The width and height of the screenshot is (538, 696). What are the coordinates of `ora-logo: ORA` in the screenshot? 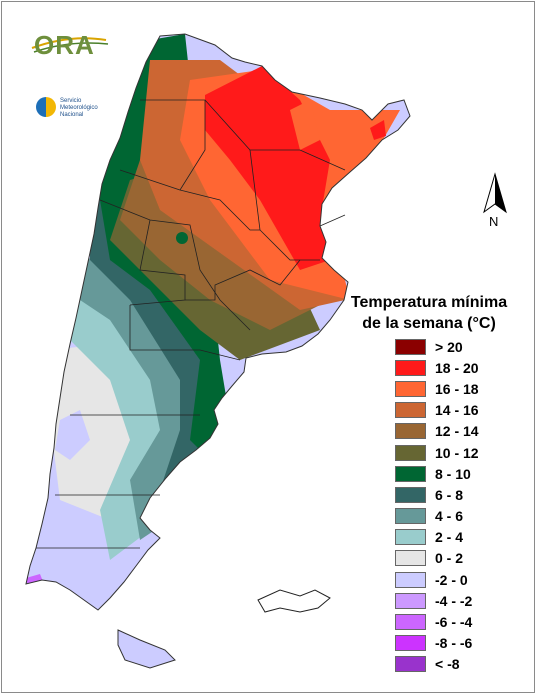 It's located at (70, 44).